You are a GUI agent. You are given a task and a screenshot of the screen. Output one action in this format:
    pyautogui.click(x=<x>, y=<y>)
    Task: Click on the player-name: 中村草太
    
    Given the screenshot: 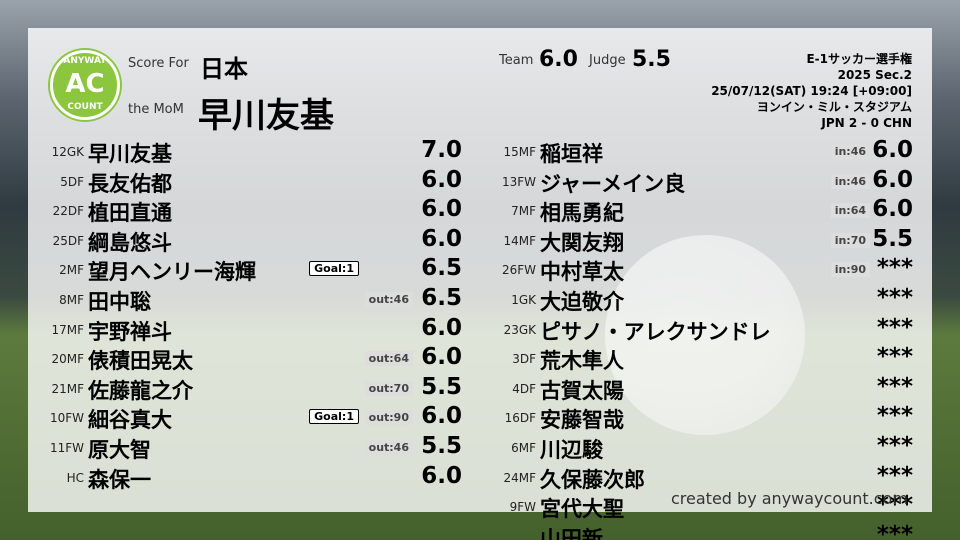 What is the action you would take?
    pyautogui.click(x=582, y=272)
    